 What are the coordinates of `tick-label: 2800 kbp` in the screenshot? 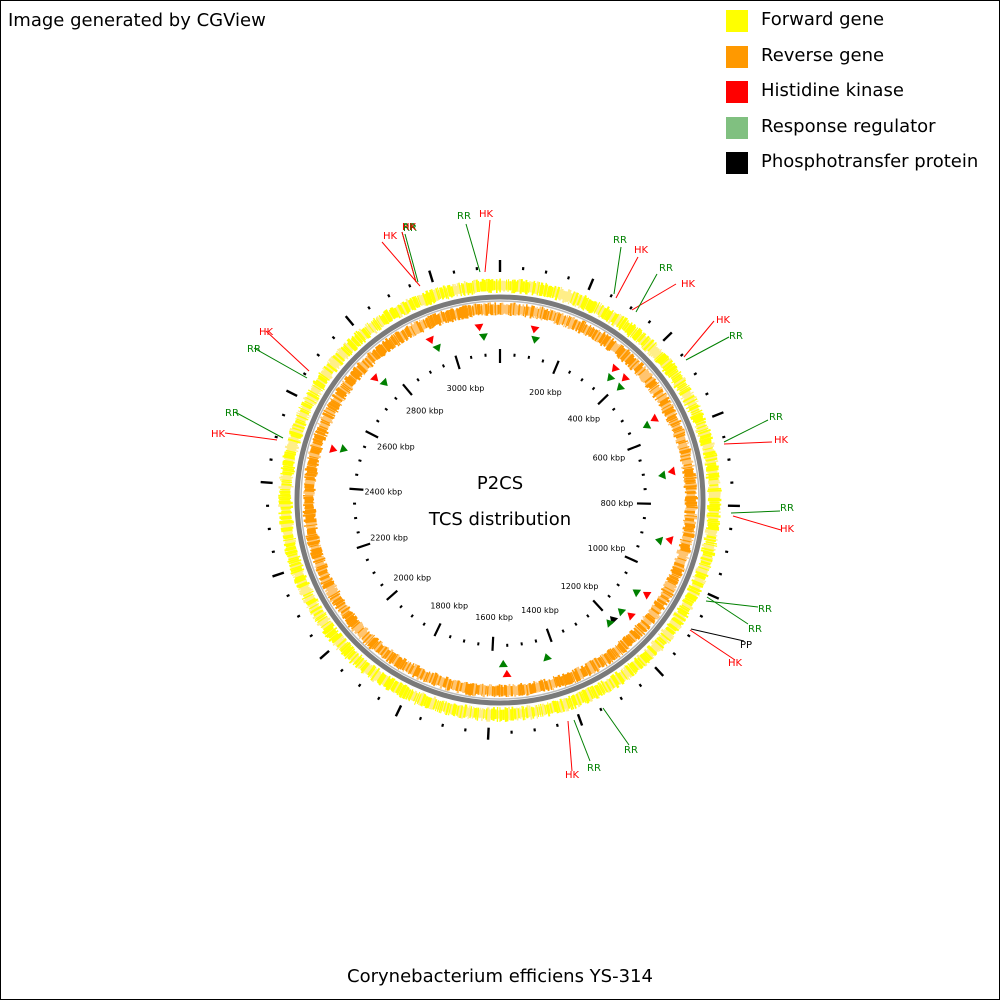 It's located at (425, 410).